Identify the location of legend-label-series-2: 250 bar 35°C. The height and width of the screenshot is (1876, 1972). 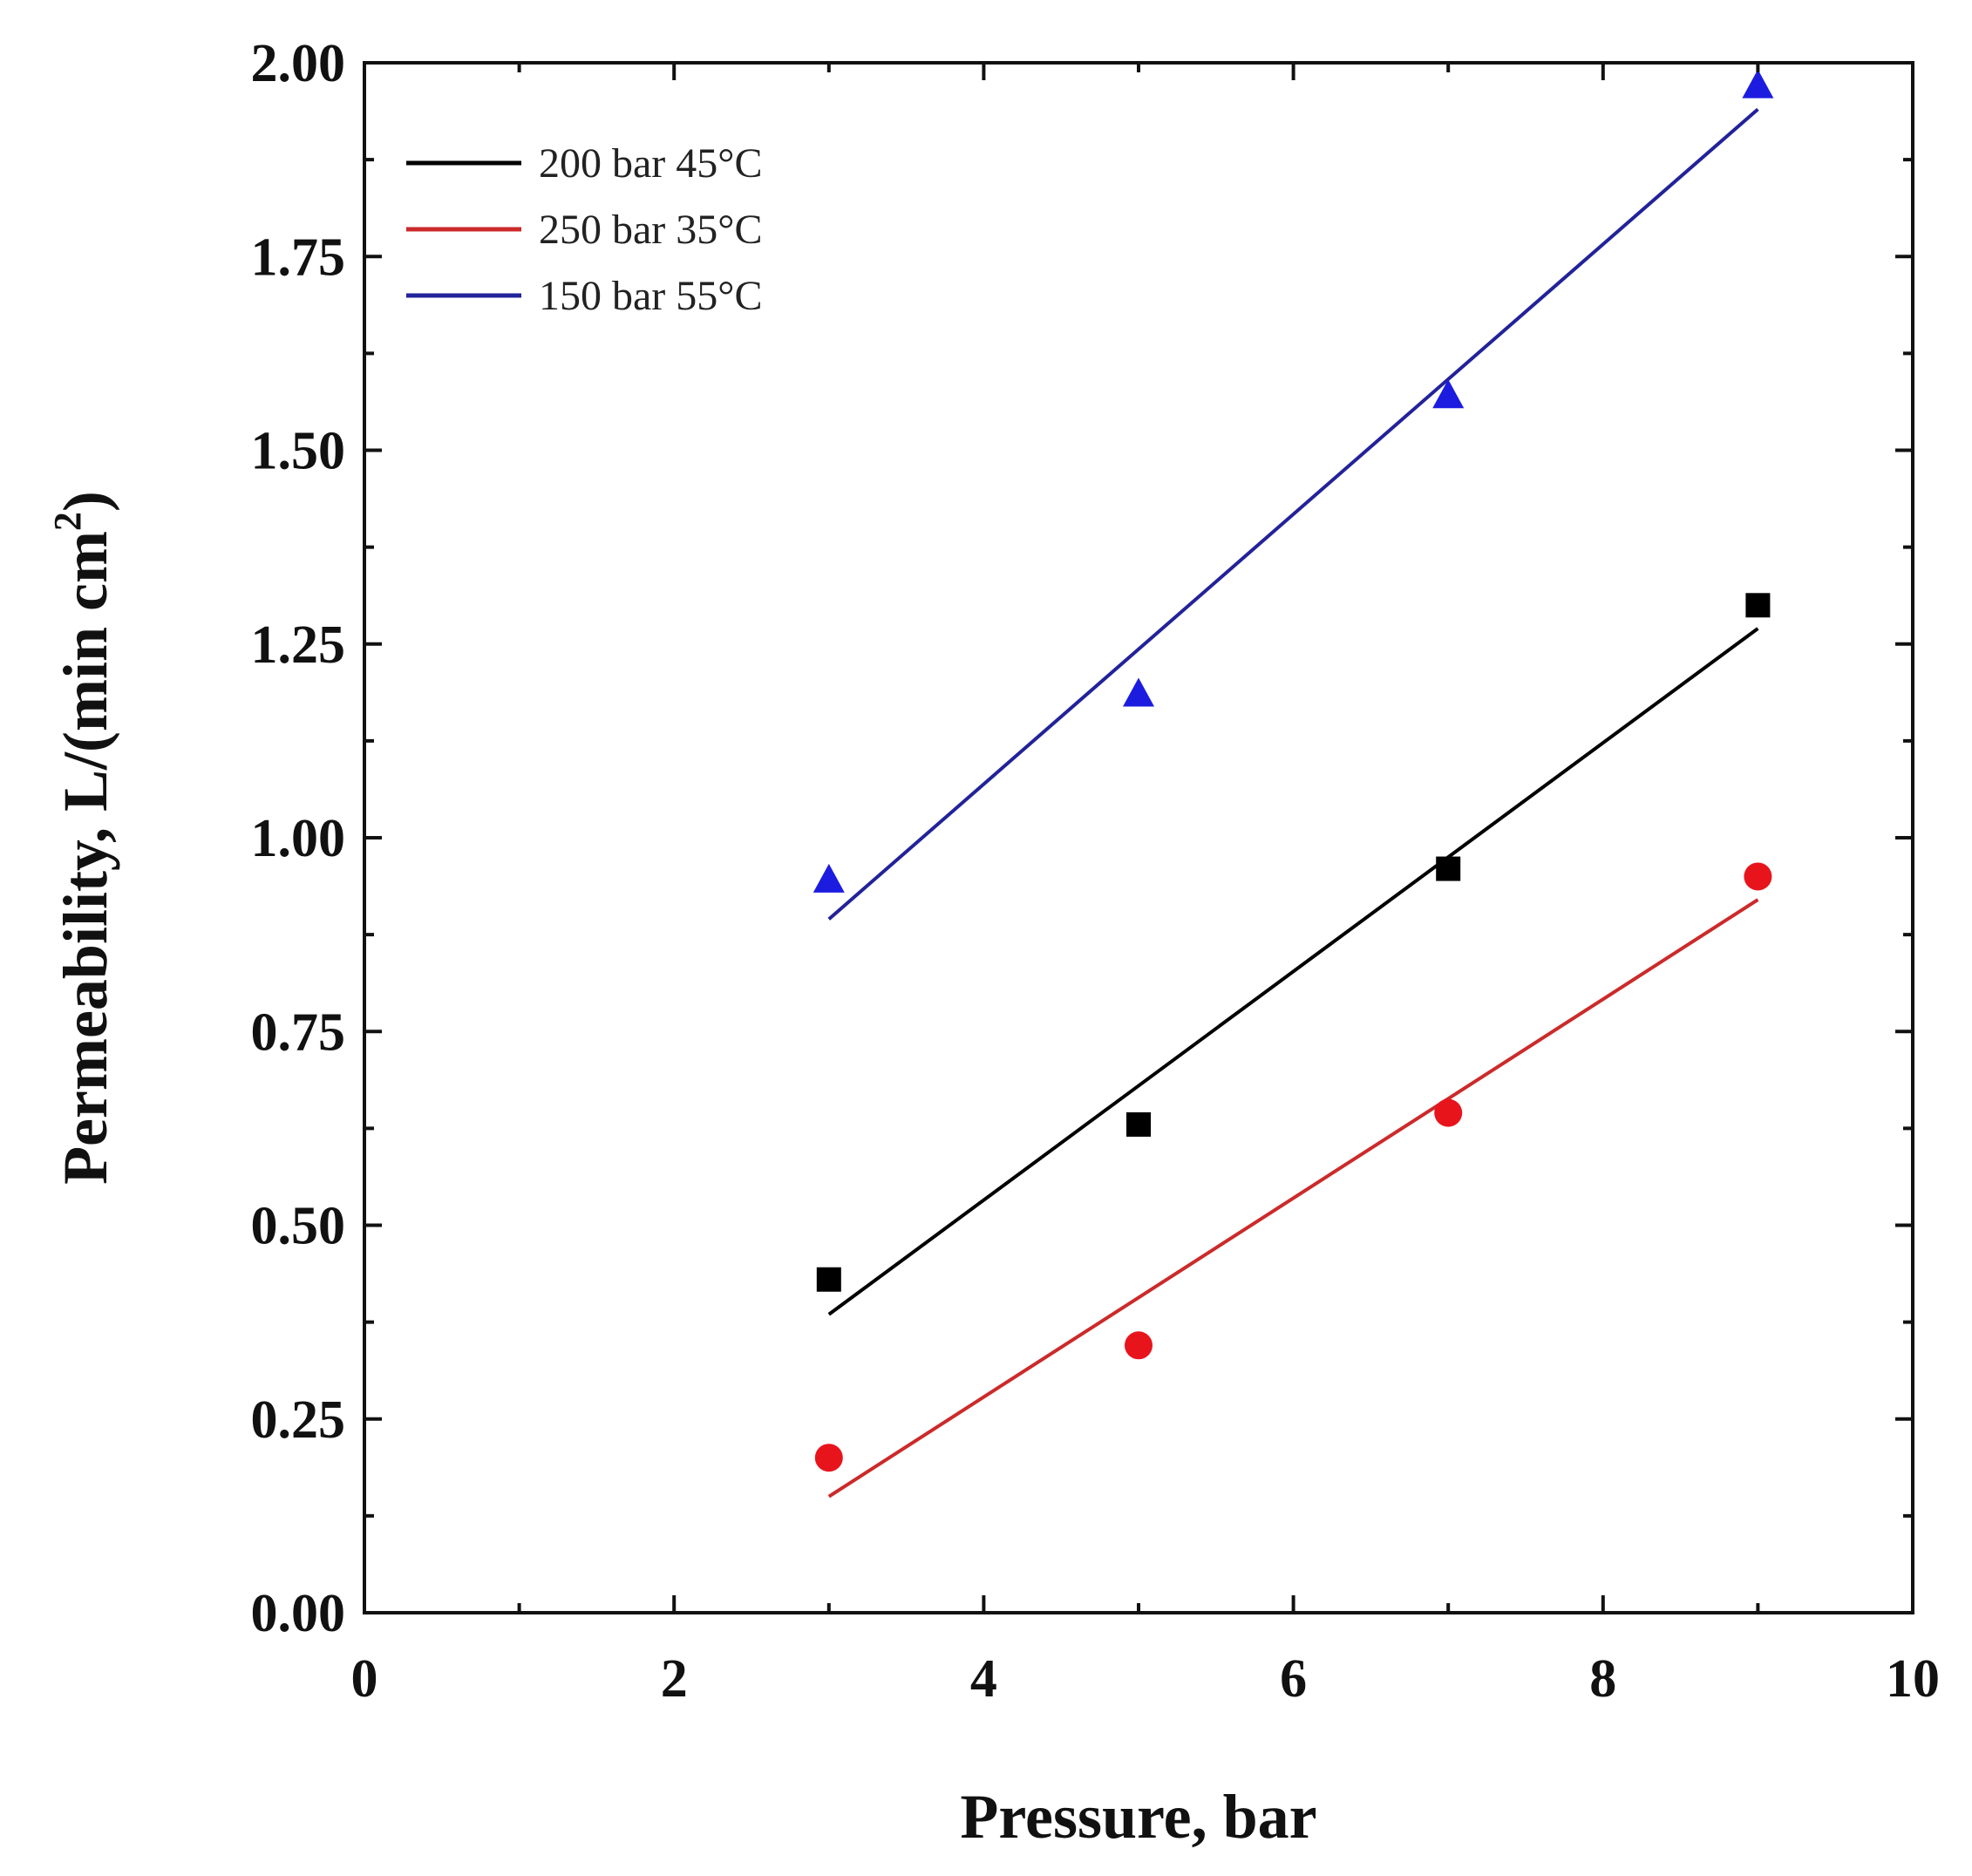
(651, 230).